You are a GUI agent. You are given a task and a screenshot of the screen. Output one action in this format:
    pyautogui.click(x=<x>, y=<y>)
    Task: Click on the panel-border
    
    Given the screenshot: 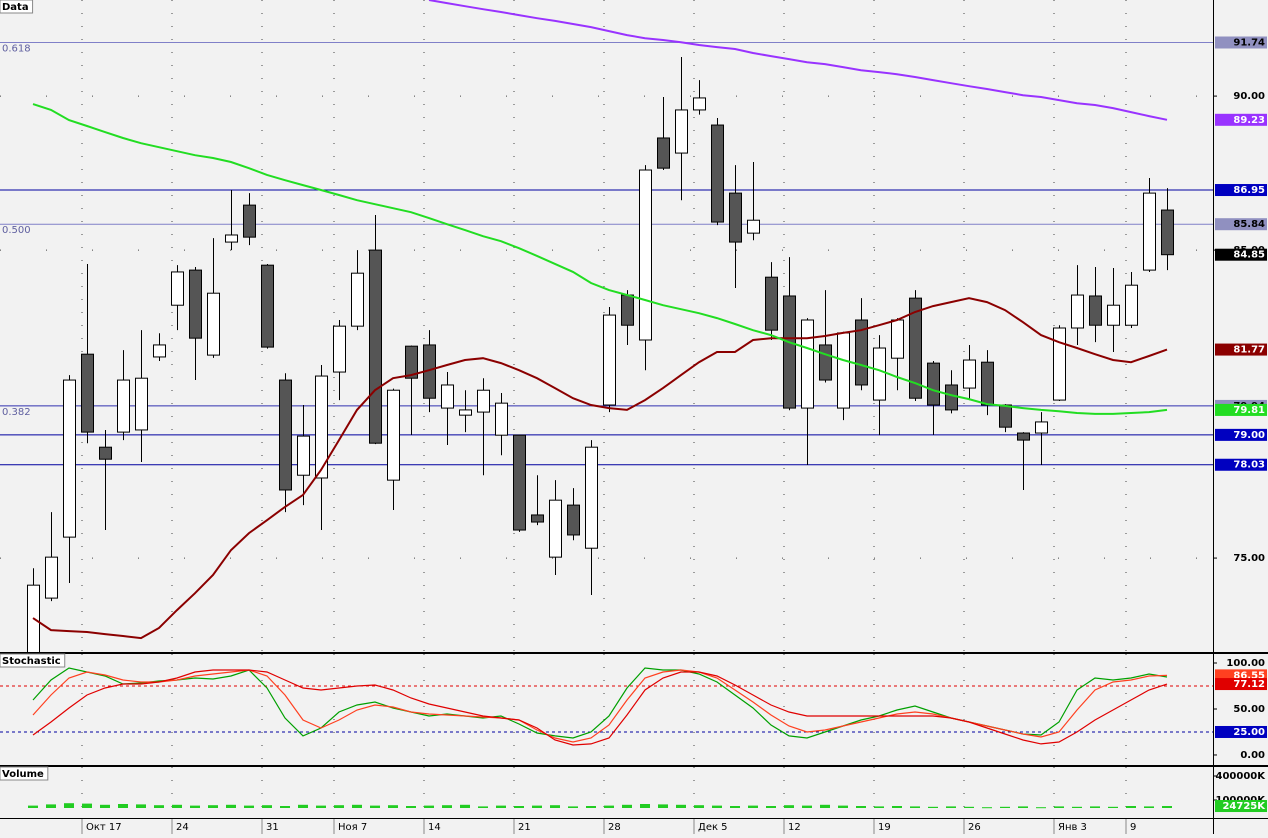 What is the action you would take?
    pyautogui.click(x=634, y=818)
    